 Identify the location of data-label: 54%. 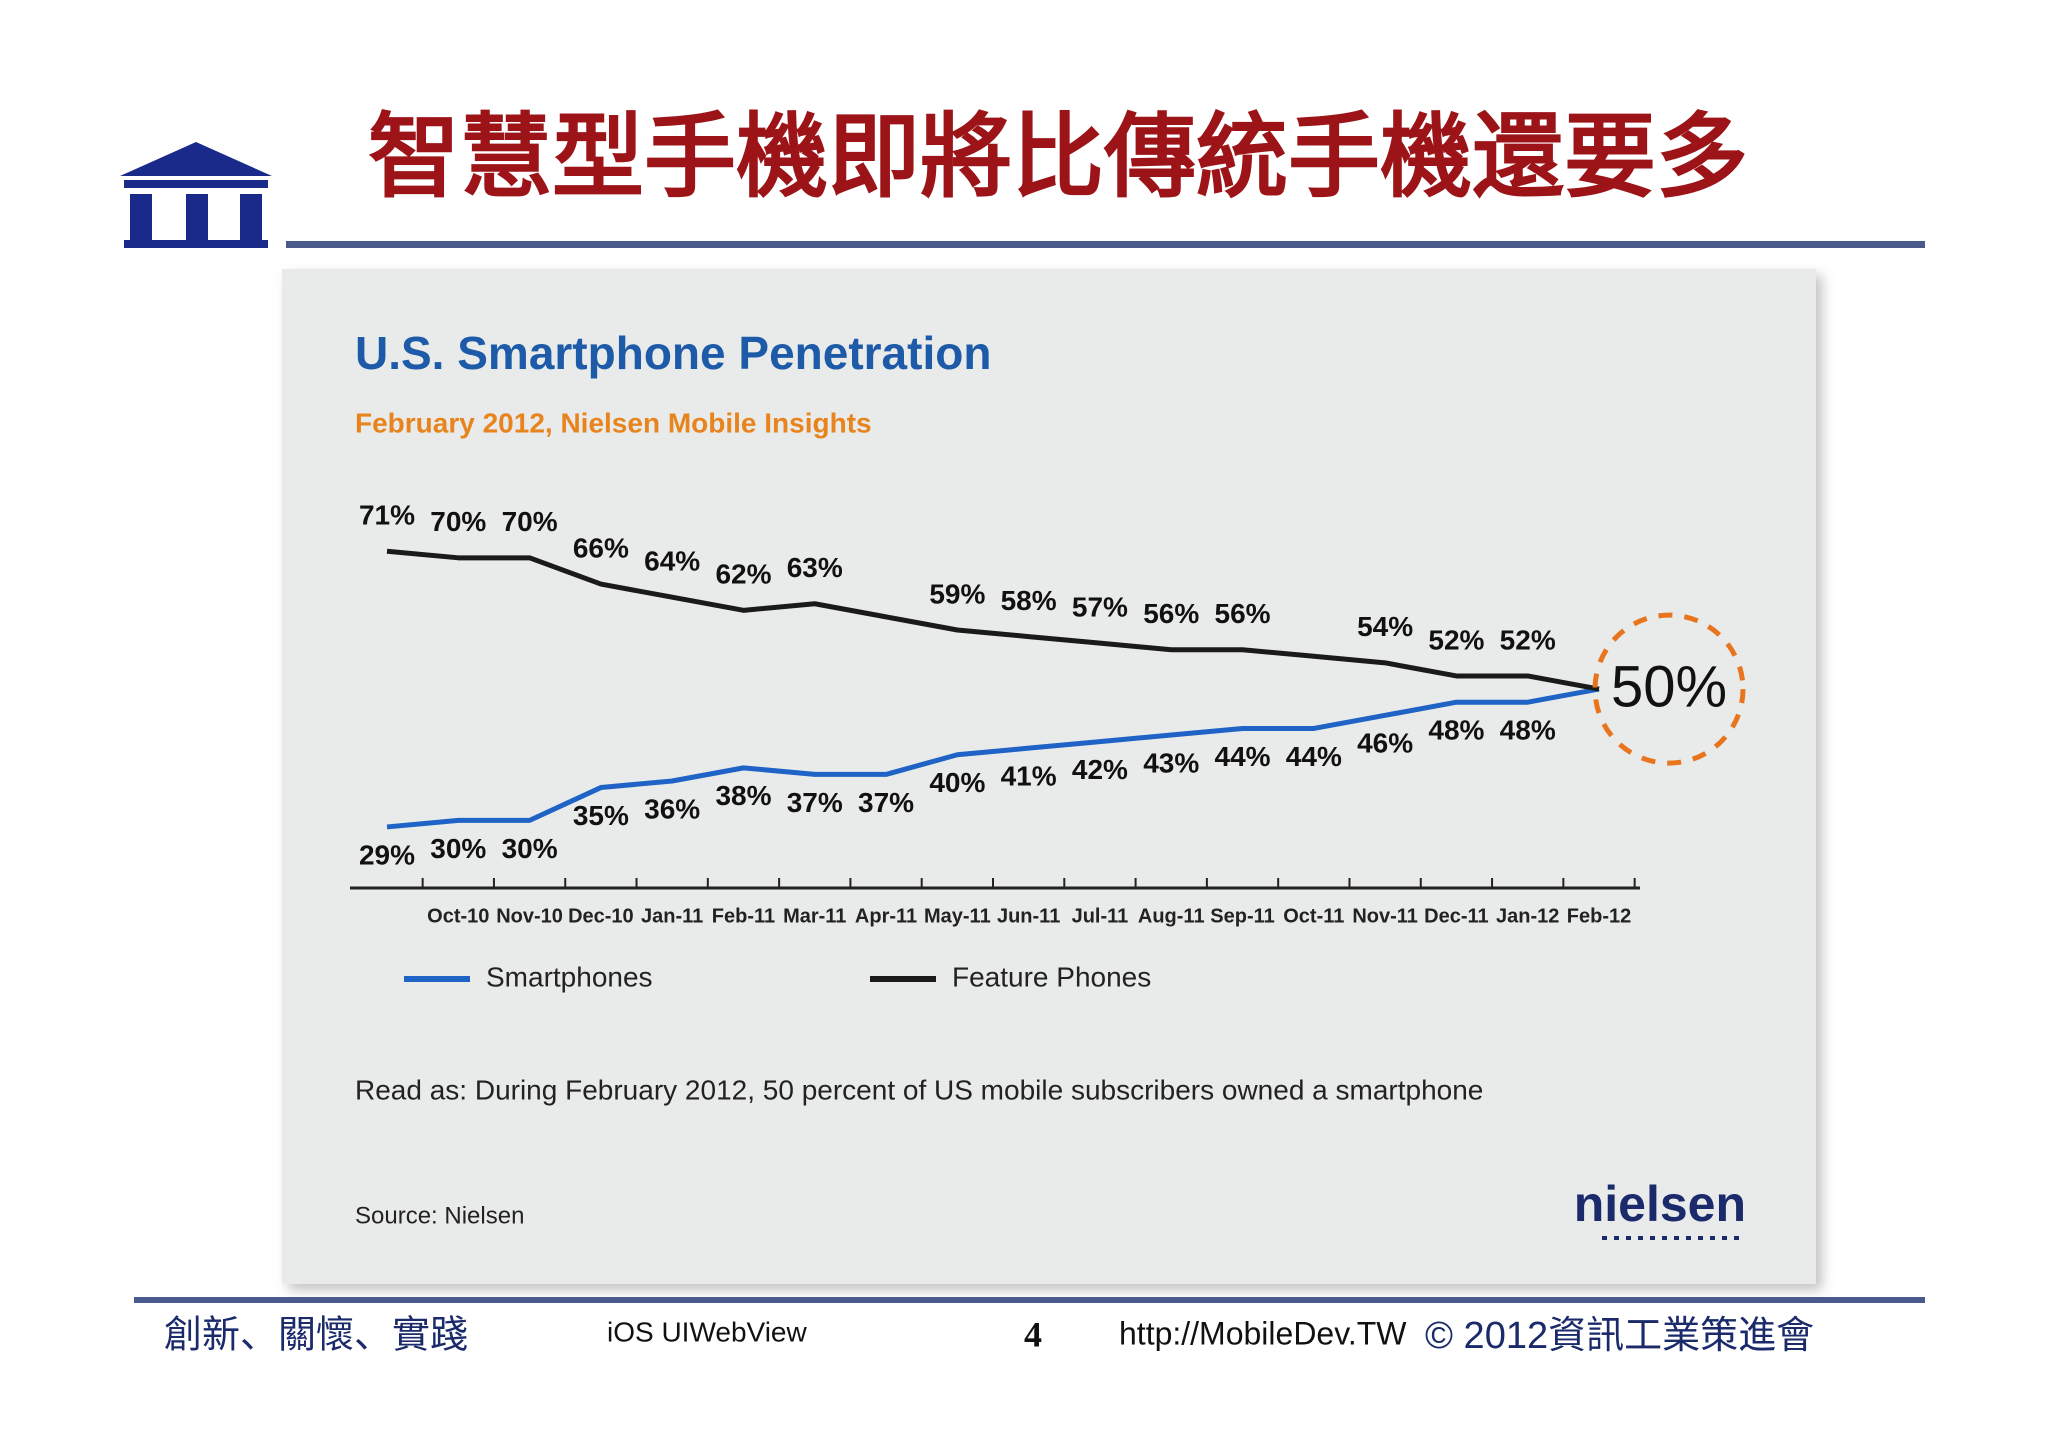
(1385, 626).